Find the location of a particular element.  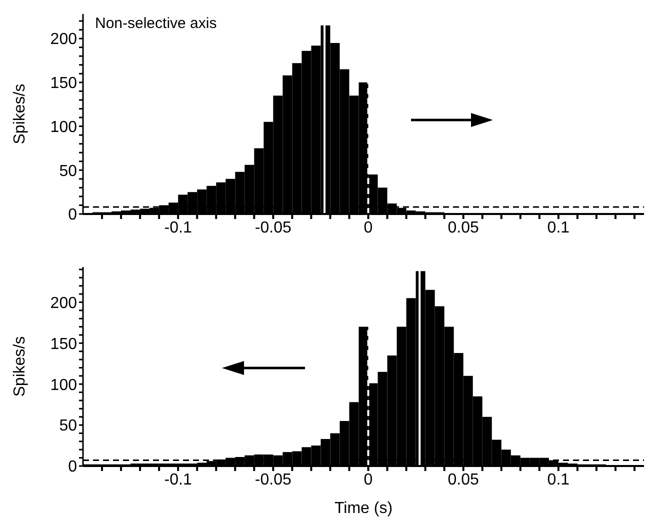

chart-title: Non-selective axis is located at coordinates (156, 23).